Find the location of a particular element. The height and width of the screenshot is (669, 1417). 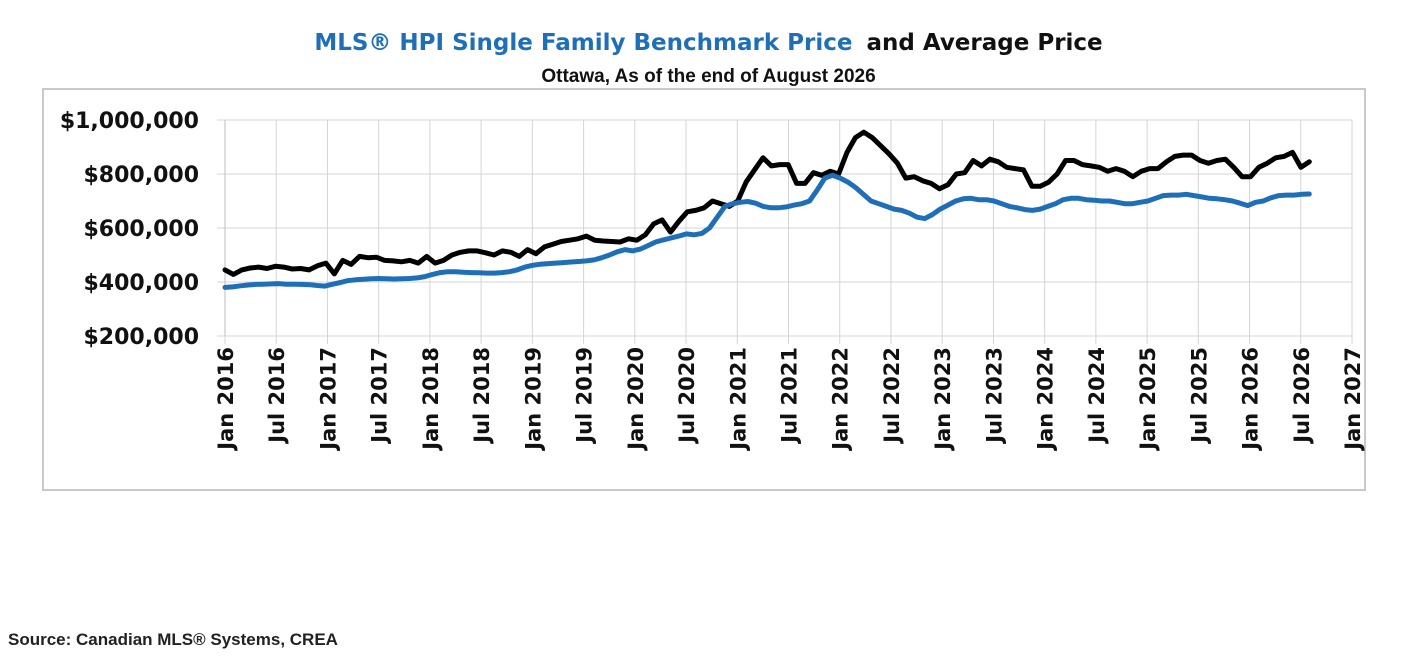

x-tick-label: Jul 2025 is located at coordinates (1199, 396).